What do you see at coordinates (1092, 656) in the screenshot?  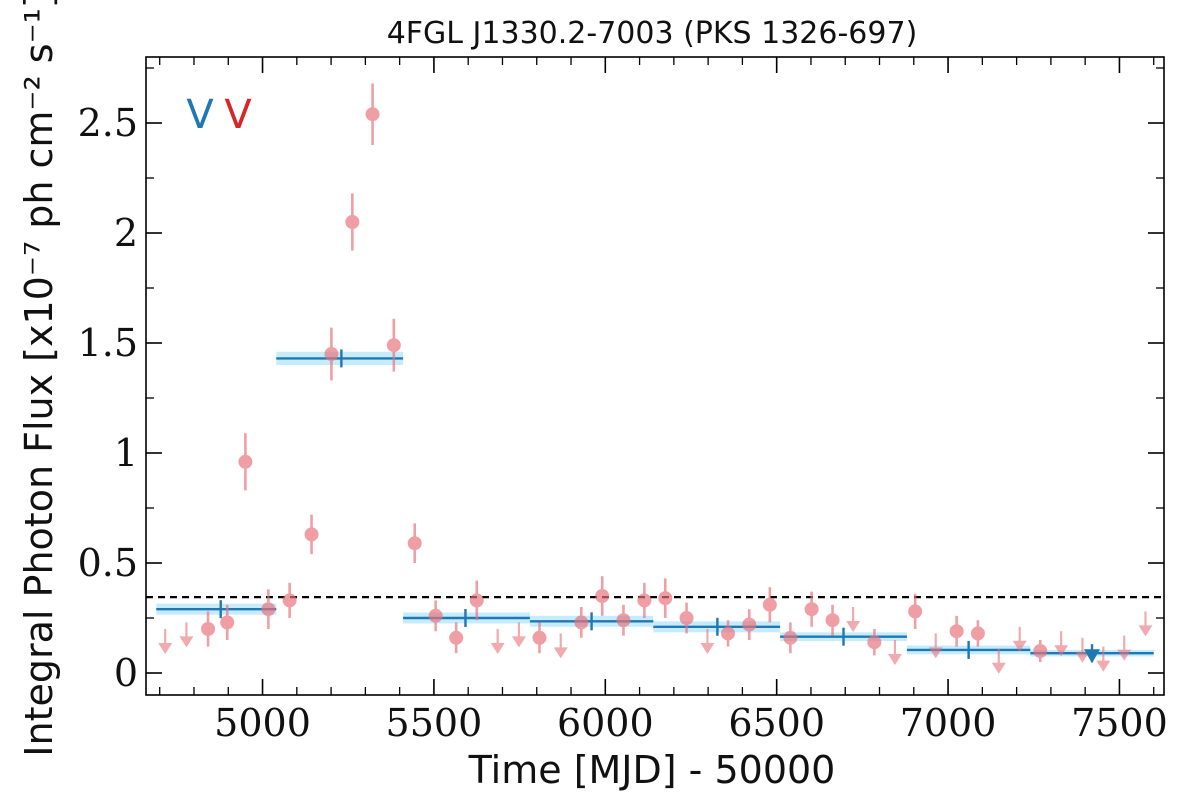 I see `coarse-upper-limit` at bounding box center [1092, 656].